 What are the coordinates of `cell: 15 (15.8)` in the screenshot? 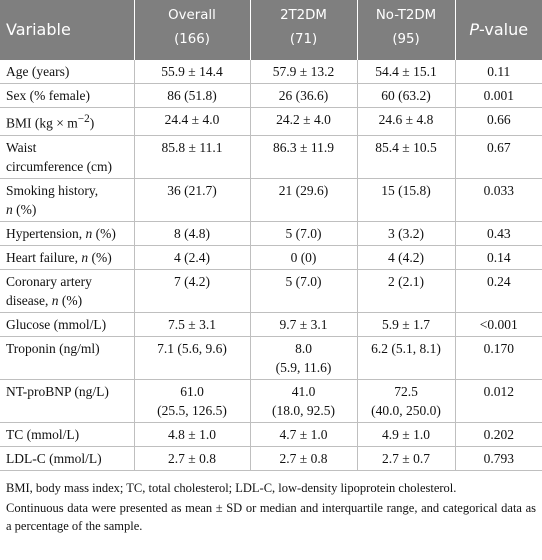 It's located at (406, 200).